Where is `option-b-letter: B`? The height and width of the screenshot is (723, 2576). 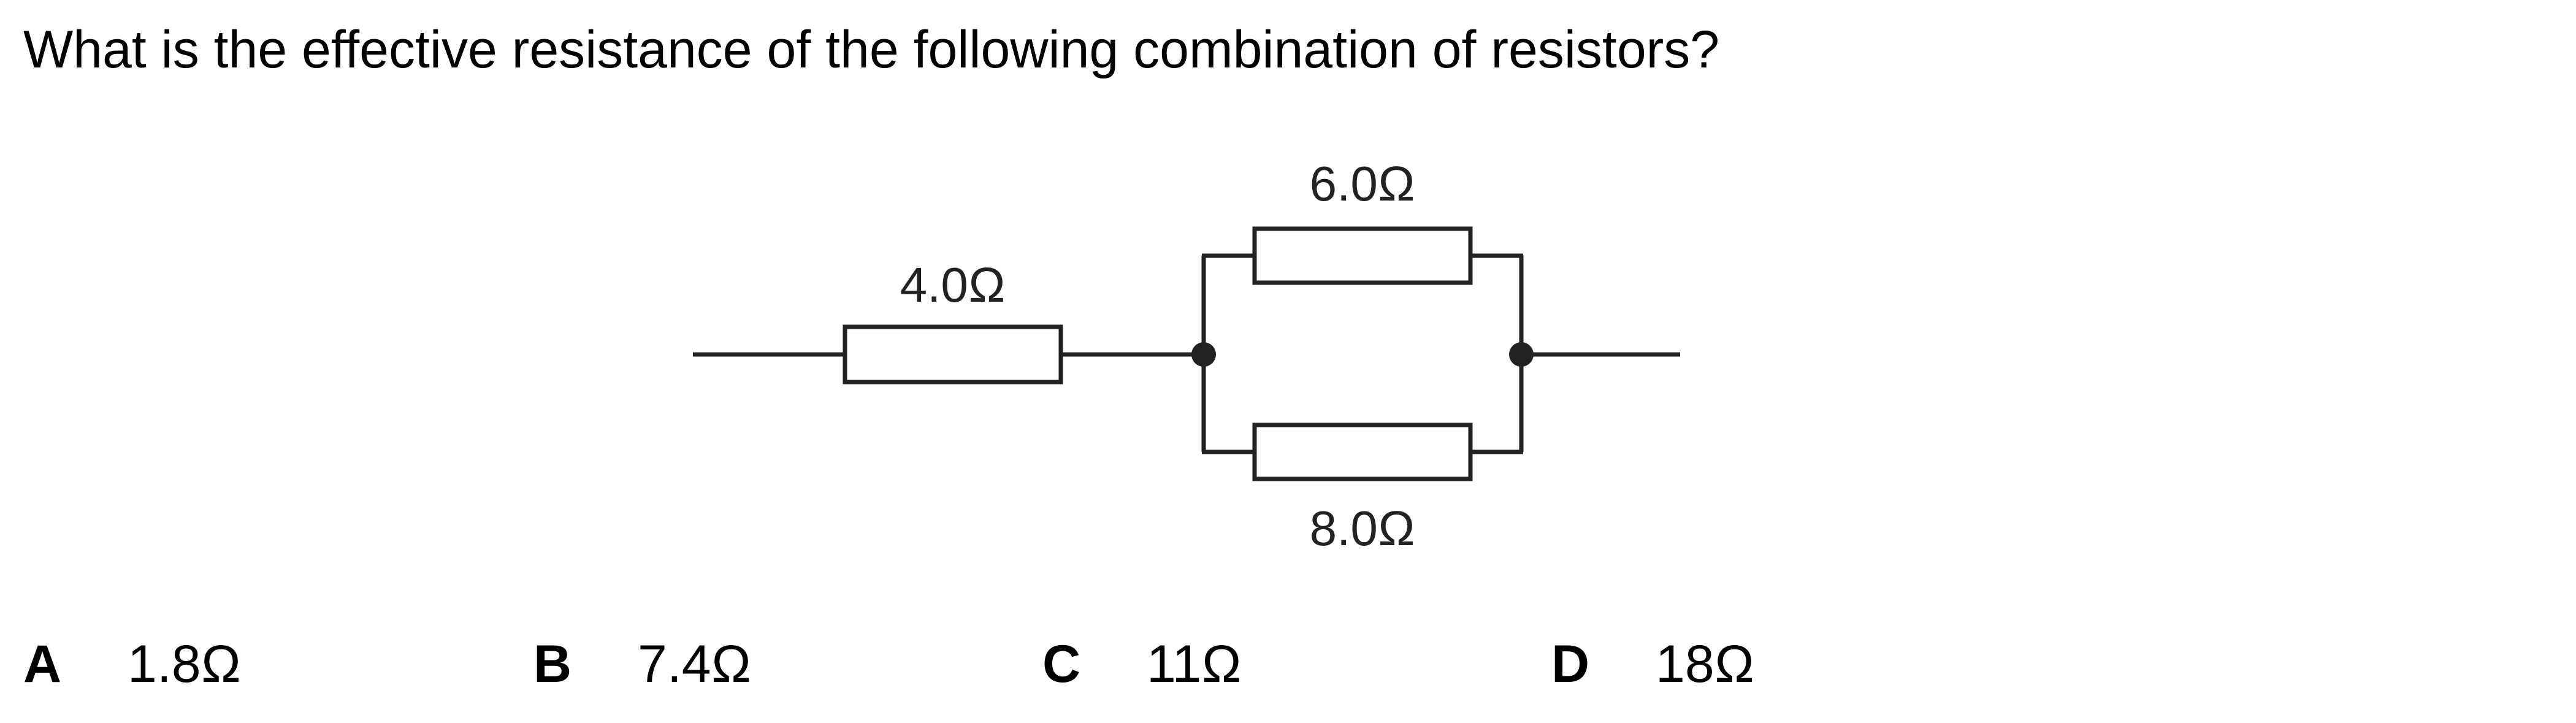
option-b-letter: B is located at coordinates (552, 664).